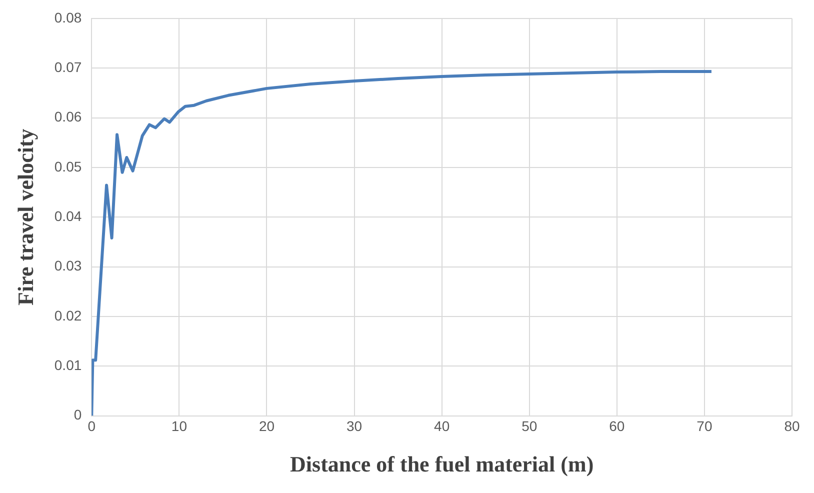 Image resolution: width=814 pixels, height=493 pixels. Describe the element at coordinates (617, 426) in the screenshot. I see `x-tick-label: 60` at that location.